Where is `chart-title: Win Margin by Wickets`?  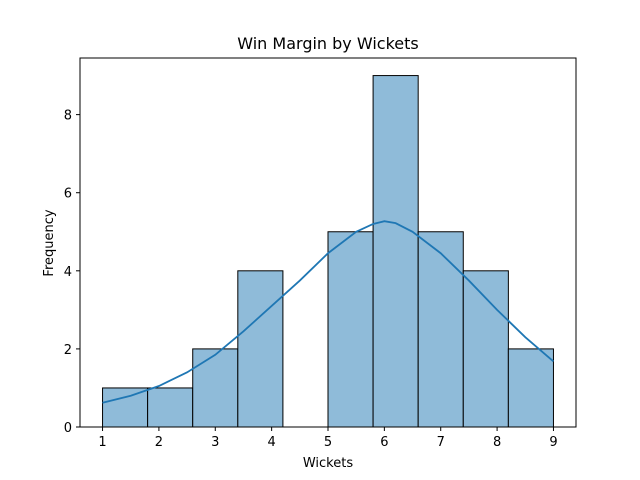
chart-title: Win Margin by Wickets is located at coordinates (327, 43).